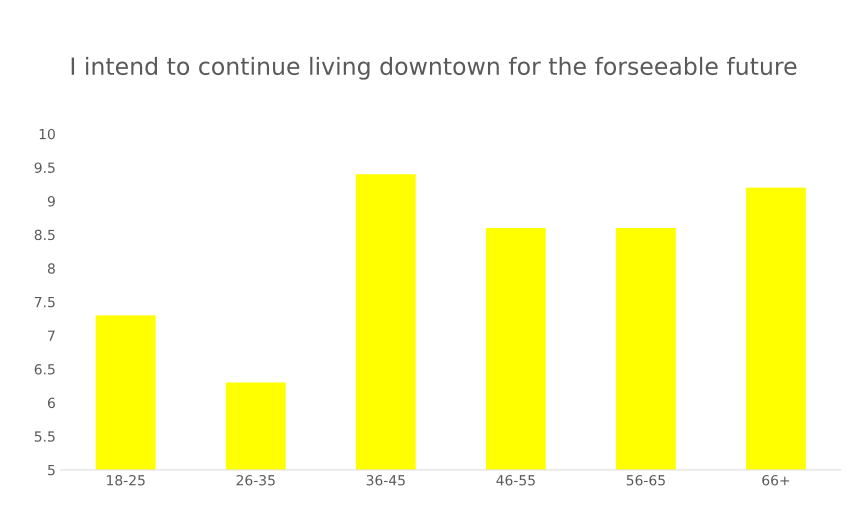 Image resolution: width=867 pixels, height=525 pixels. Describe the element at coordinates (645, 480) in the screenshot. I see `x-tick-label: 56-65` at that location.